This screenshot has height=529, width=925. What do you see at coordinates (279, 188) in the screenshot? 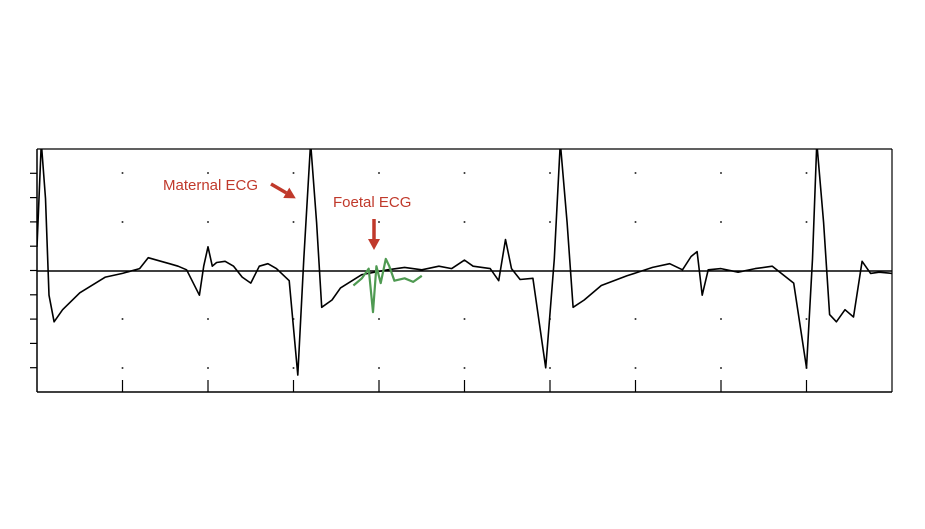
I see `maternal-arrow-shaft` at bounding box center [279, 188].